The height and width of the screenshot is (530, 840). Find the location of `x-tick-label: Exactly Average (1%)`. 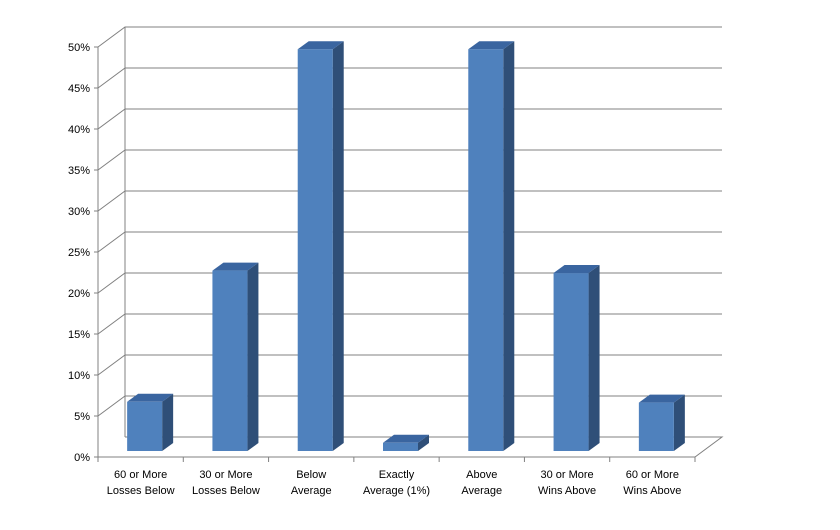

x-tick-label: Exactly Average (1%) is located at coordinates (396, 483).